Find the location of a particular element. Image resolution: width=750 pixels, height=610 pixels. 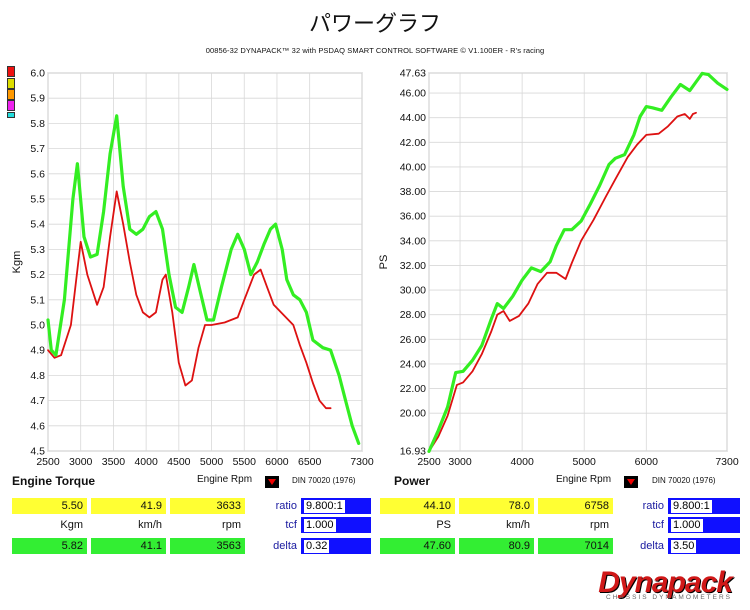

power-speed-value-bottom: 80.9 is located at coordinates (496, 546).